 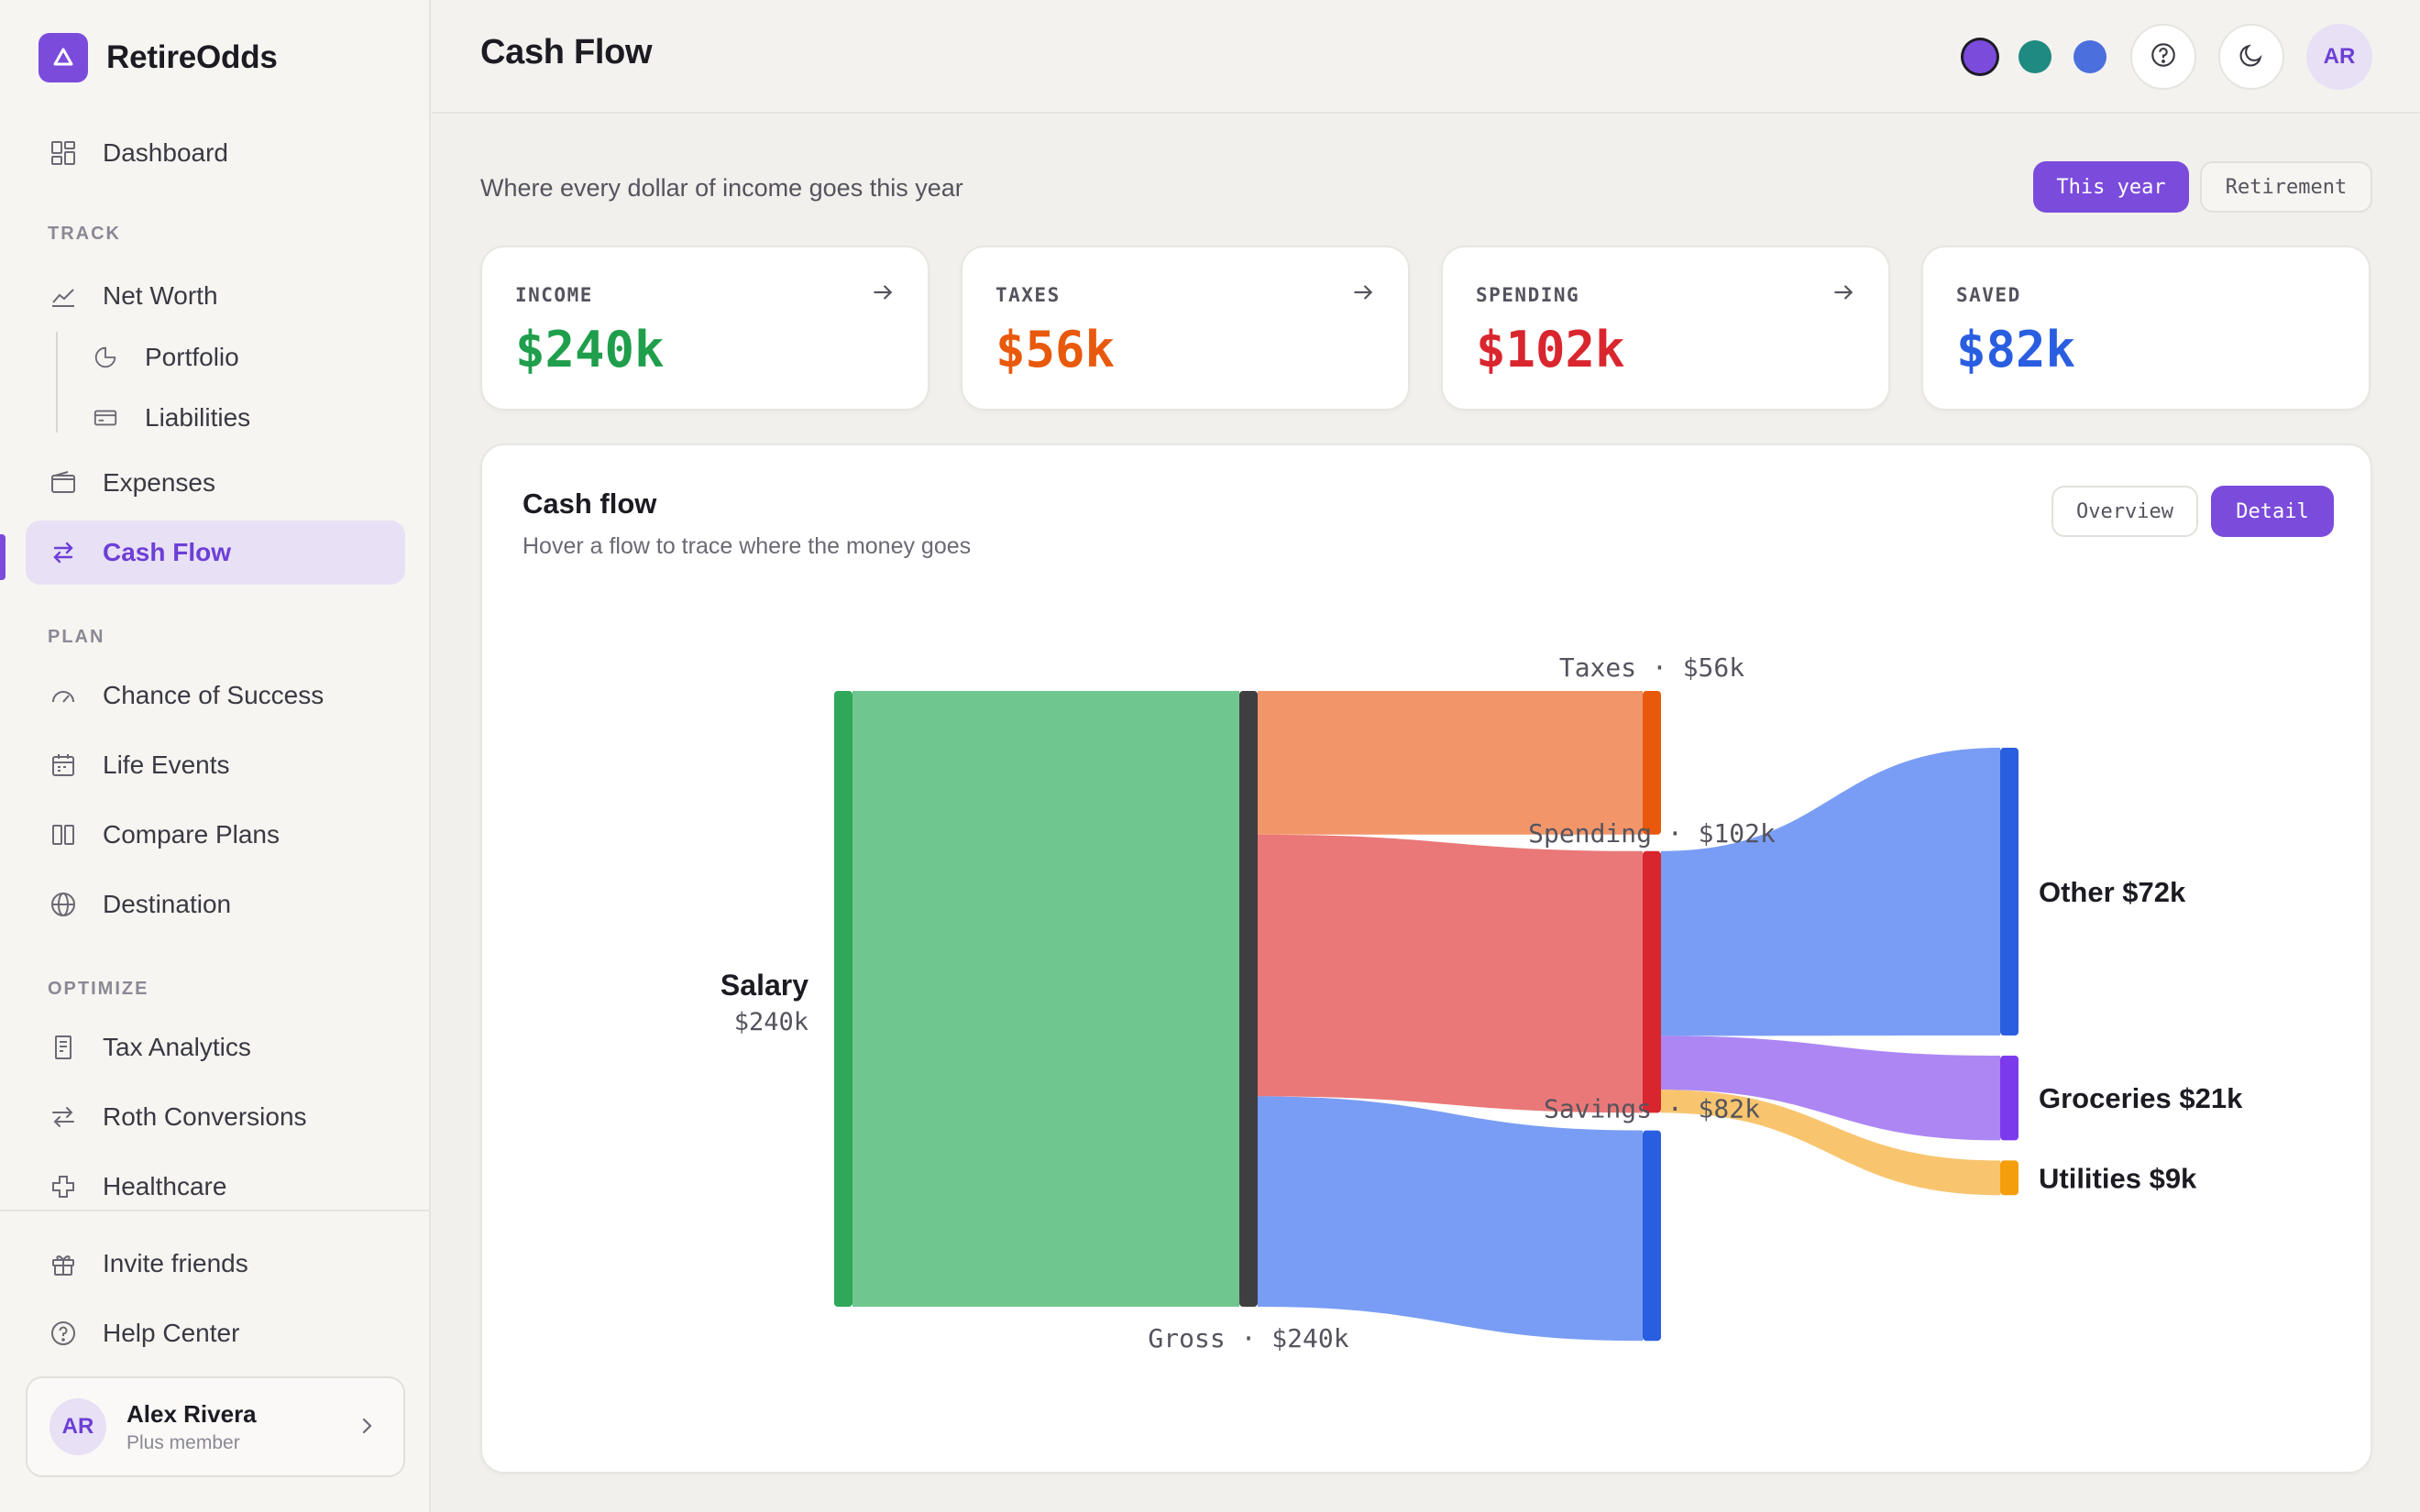 I want to click on theme-color-blue, so click(x=2090, y=56).